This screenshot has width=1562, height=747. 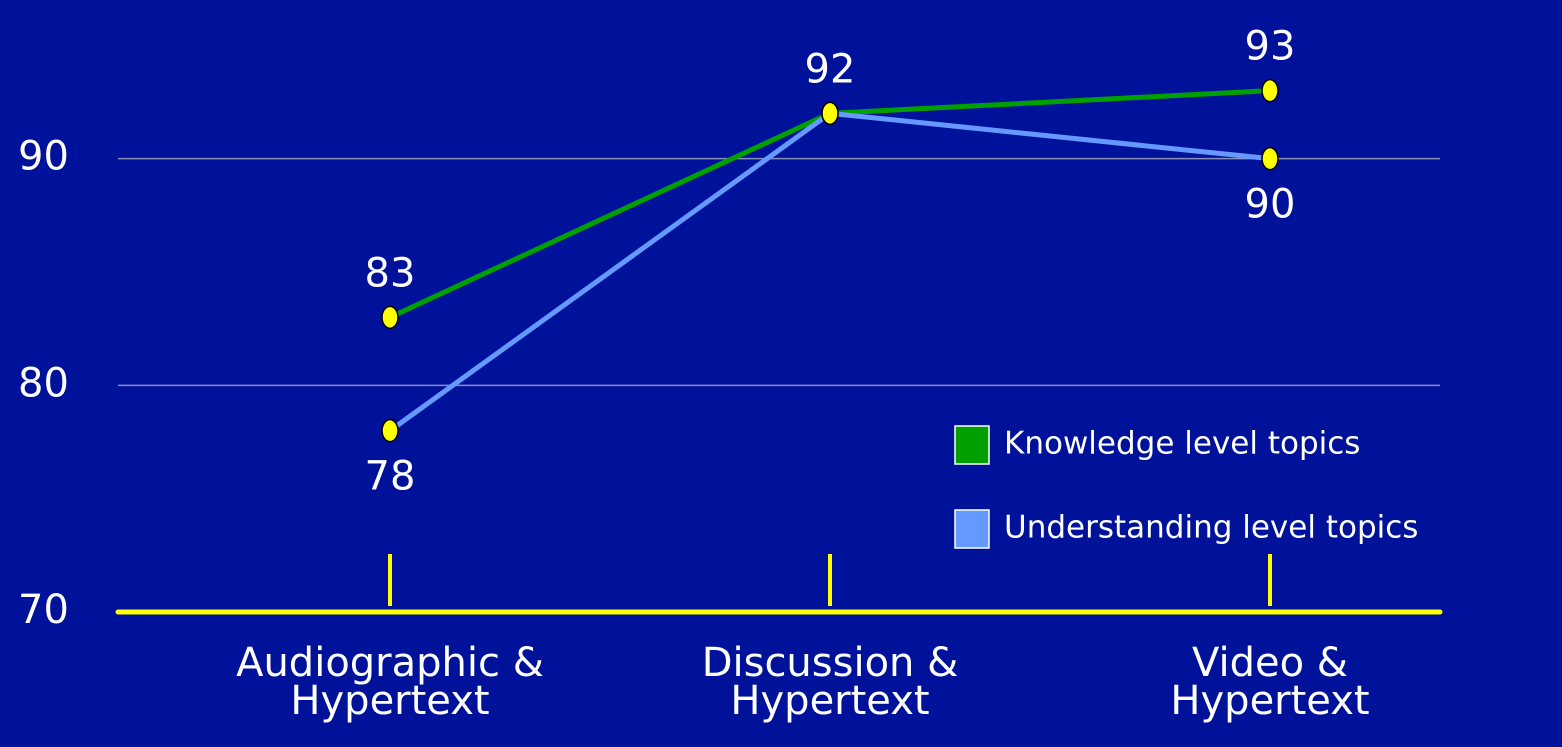 What do you see at coordinates (1211, 528) in the screenshot?
I see `legend-label: Understanding level topics` at bounding box center [1211, 528].